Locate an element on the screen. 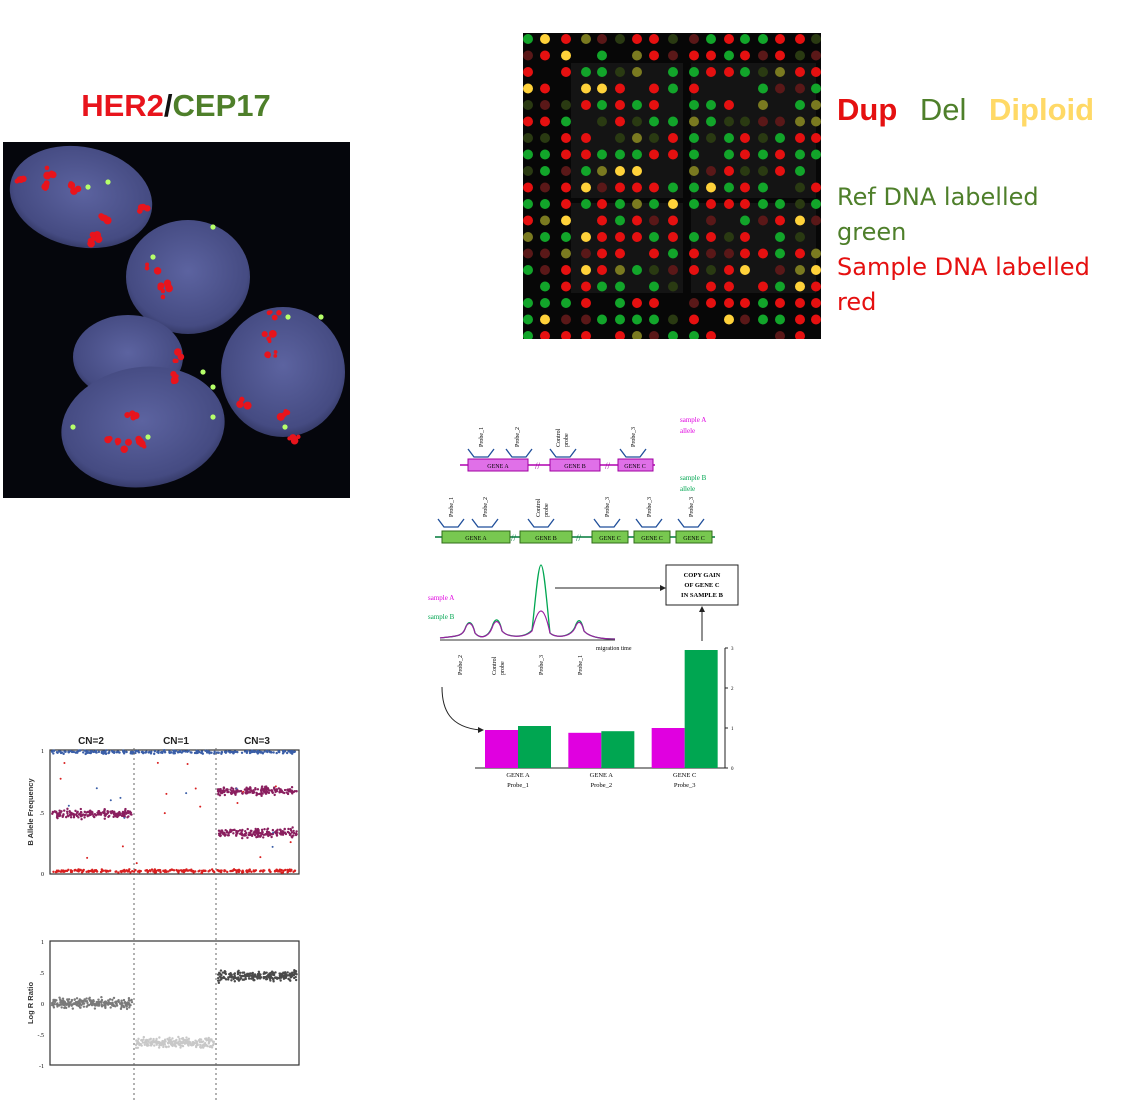 This screenshot has width=1121, height=1105. sample-a-break-2: // is located at coordinates (608, 466).